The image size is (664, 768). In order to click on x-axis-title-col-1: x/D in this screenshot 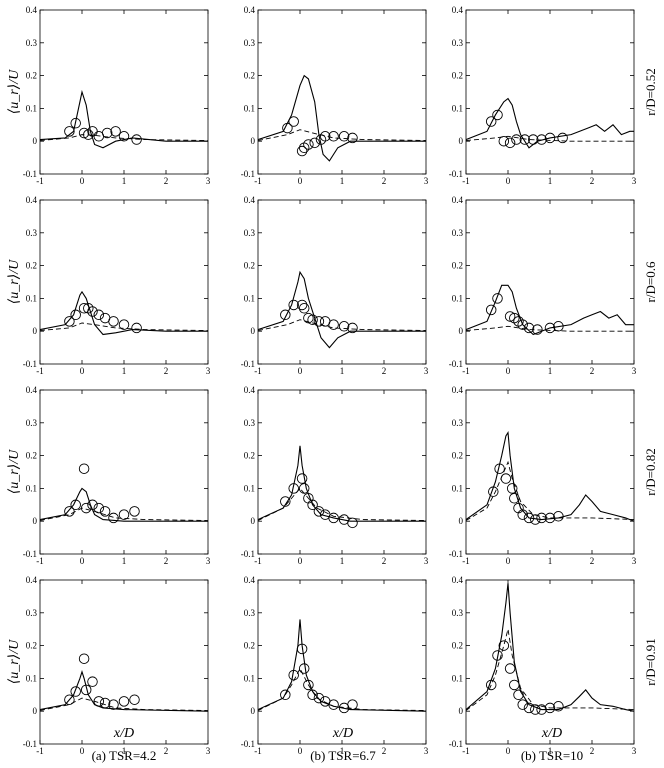, I will do `click(123, 733)`.